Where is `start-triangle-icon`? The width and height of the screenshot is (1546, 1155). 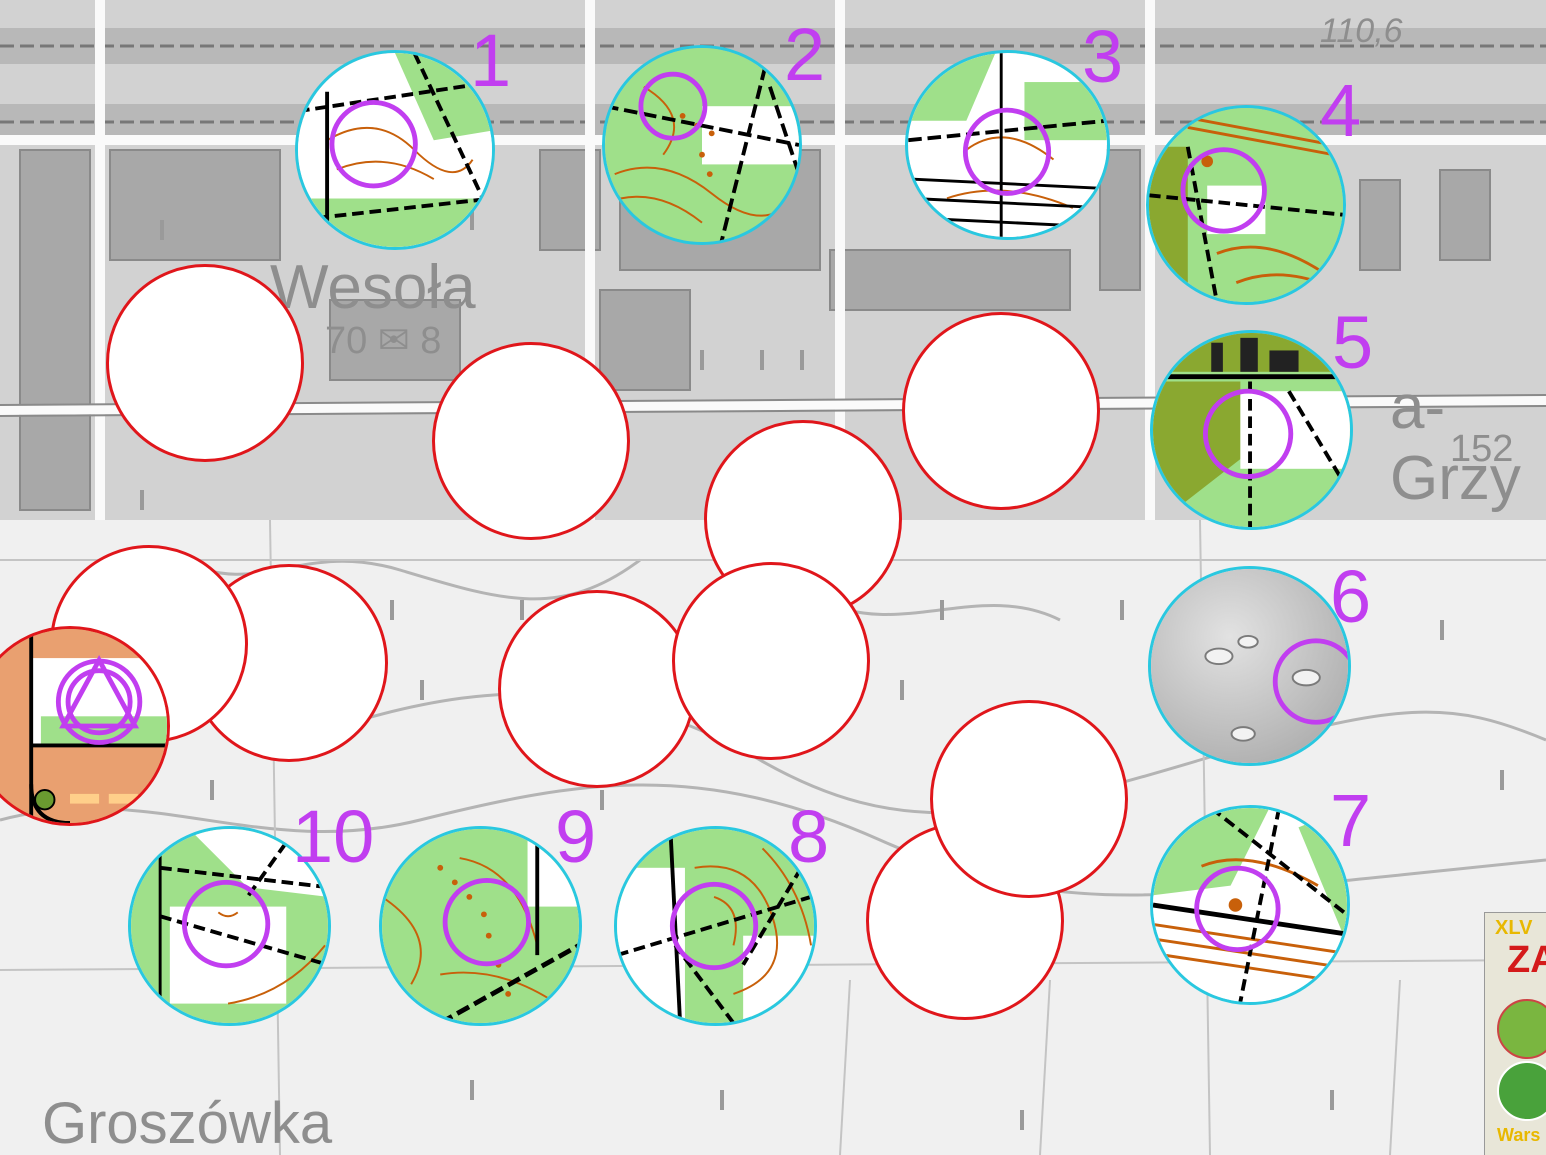 start-triangle-icon is located at coordinates (99, 691).